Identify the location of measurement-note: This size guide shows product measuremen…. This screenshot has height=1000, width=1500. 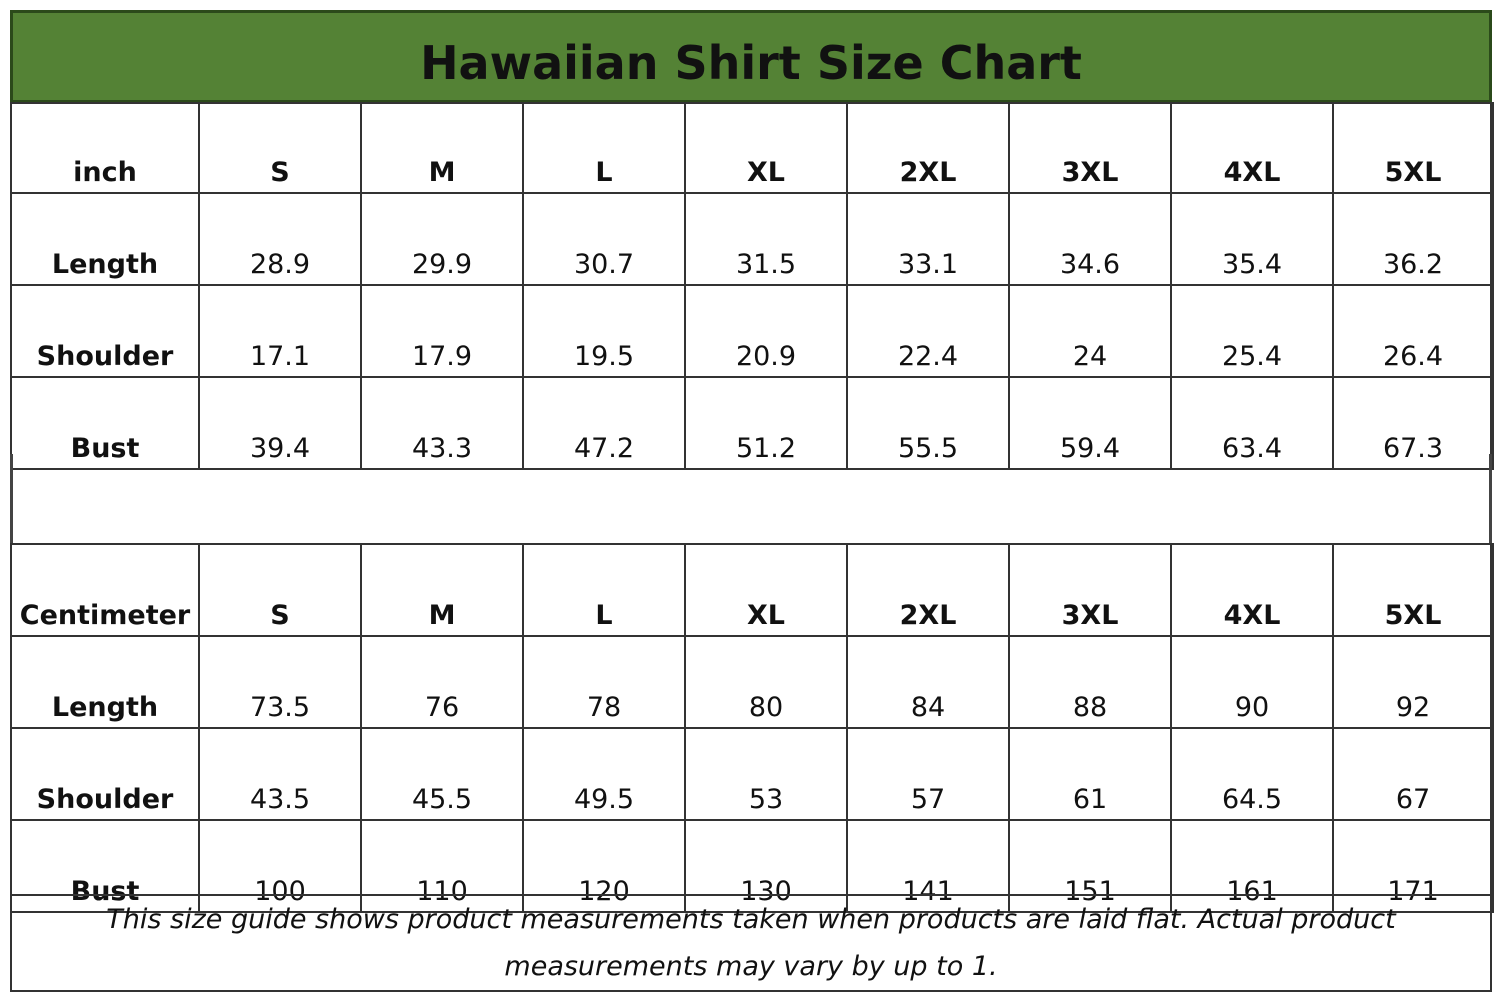
(751, 943).